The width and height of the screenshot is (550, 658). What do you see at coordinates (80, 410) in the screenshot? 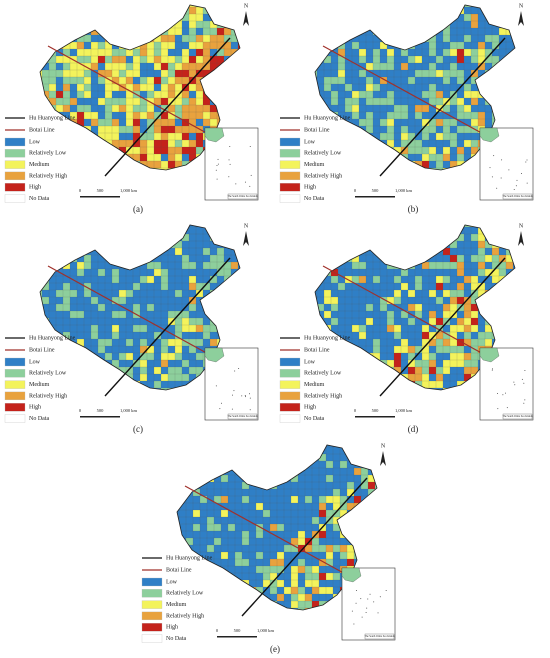
I see `scale-label: 0` at bounding box center [80, 410].